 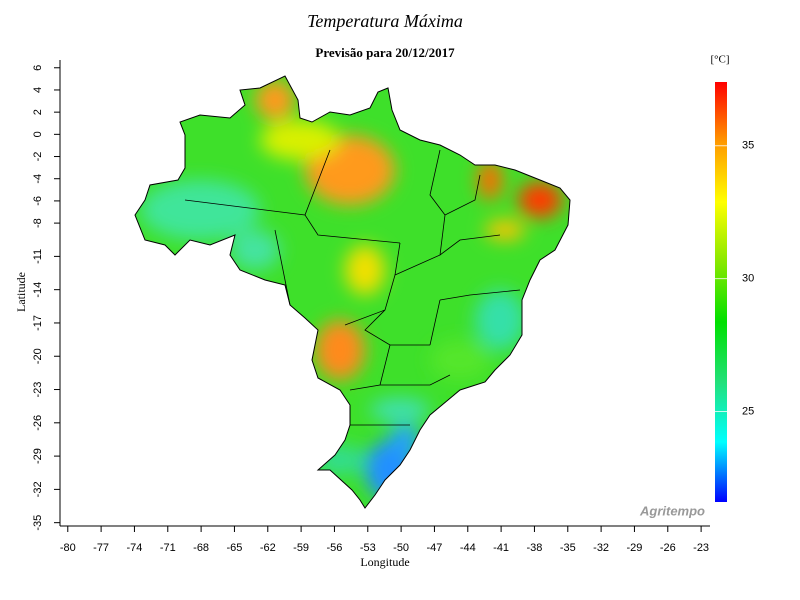 What do you see at coordinates (234, 548) in the screenshot?
I see `x-tick-label: -65` at bounding box center [234, 548].